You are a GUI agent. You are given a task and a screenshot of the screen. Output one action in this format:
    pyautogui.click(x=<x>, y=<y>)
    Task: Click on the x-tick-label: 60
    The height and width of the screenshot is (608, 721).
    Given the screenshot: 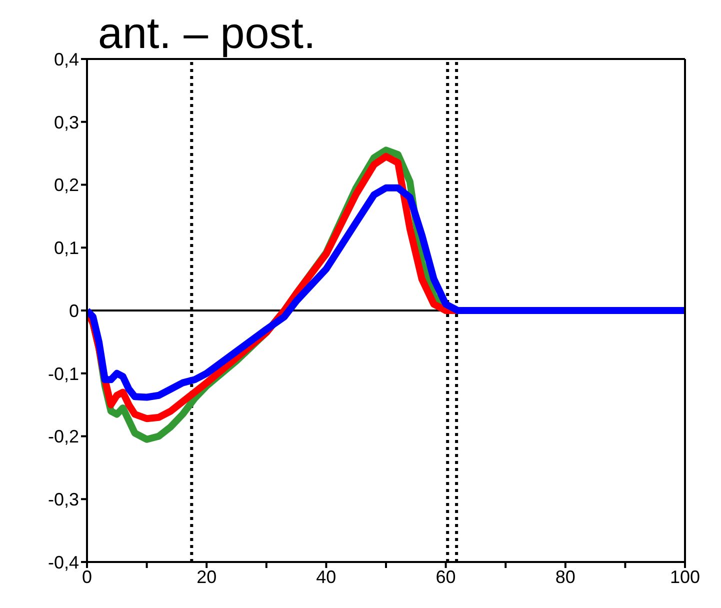 What is the action you would take?
    pyautogui.click(x=446, y=576)
    